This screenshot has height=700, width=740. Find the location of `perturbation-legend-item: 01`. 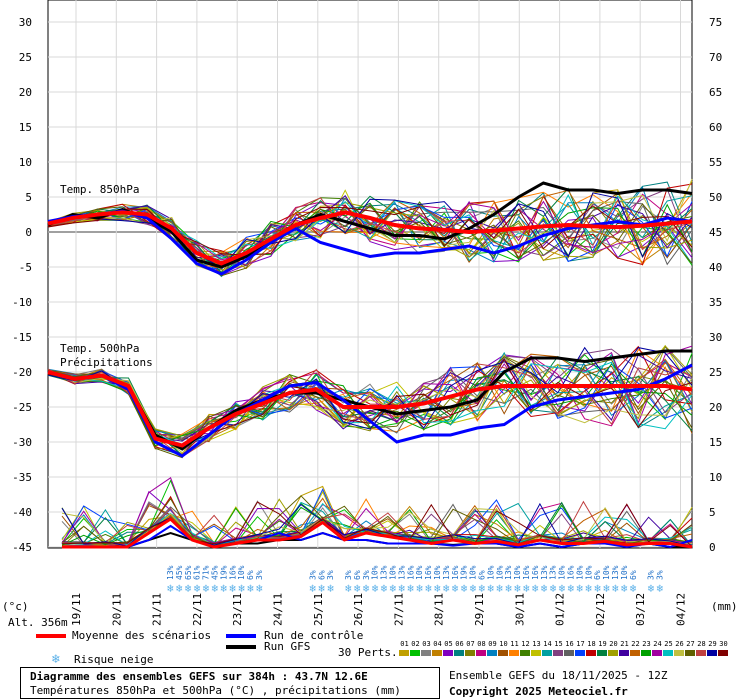

perturbation-legend-item: 01 is located at coordinates (404, 649).